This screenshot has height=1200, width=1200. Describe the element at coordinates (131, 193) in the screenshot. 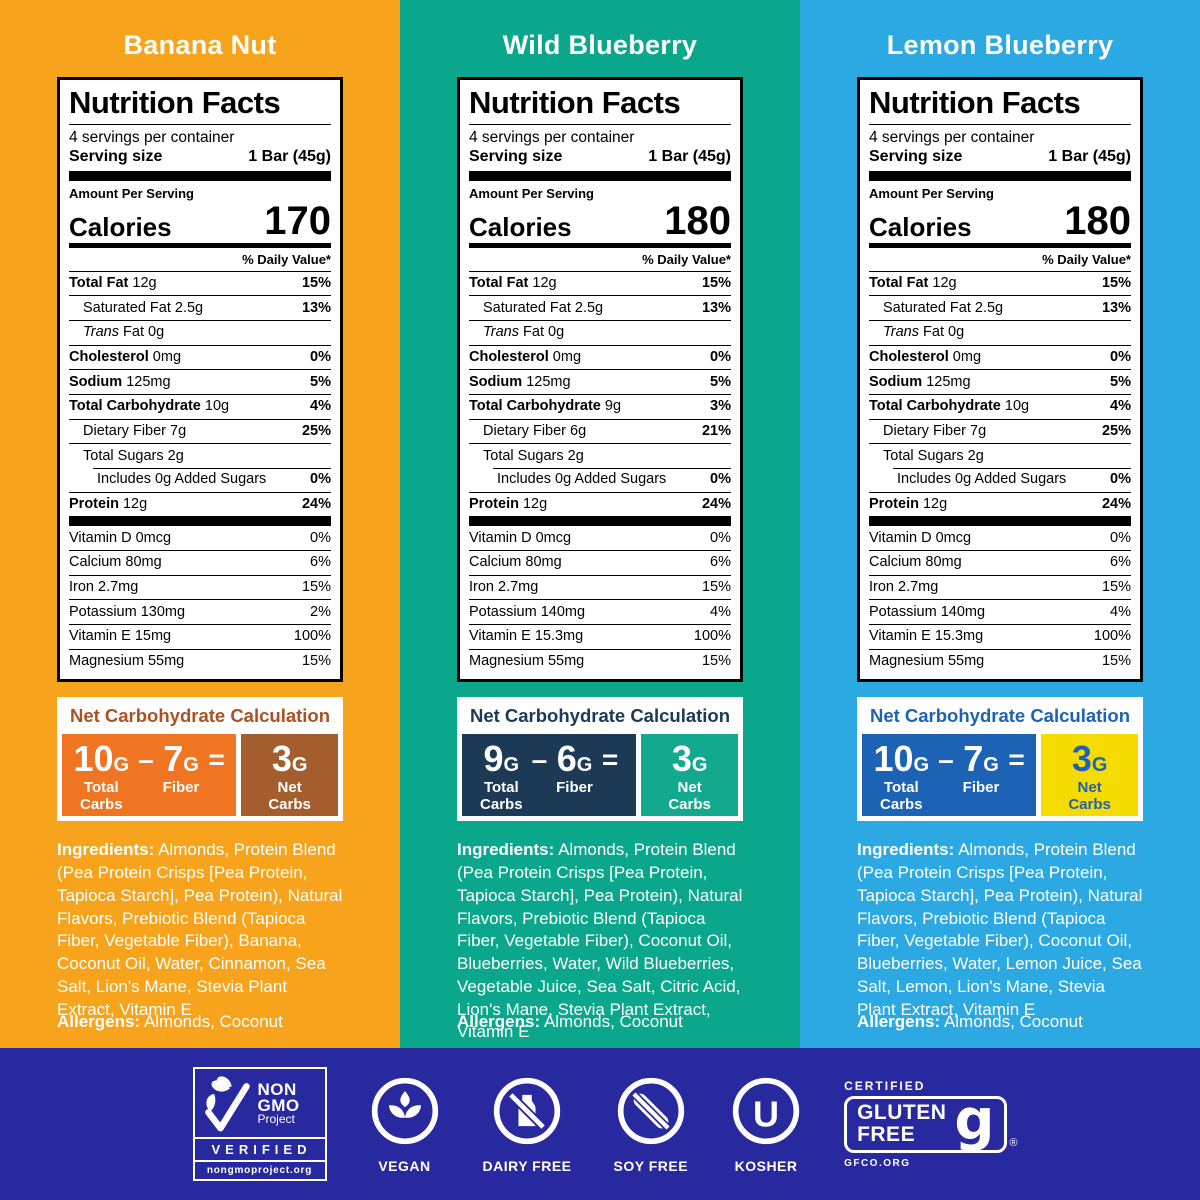

I see `amount-per-serving-label: Amount Per Serving` at that location.